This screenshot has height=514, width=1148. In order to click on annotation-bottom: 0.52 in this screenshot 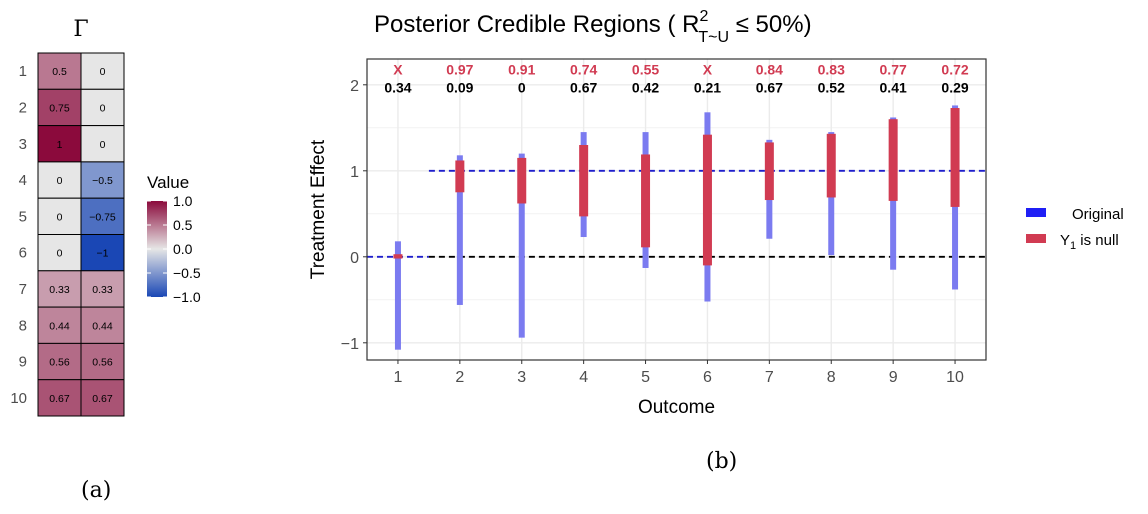, I will do `click(831, 87)`.